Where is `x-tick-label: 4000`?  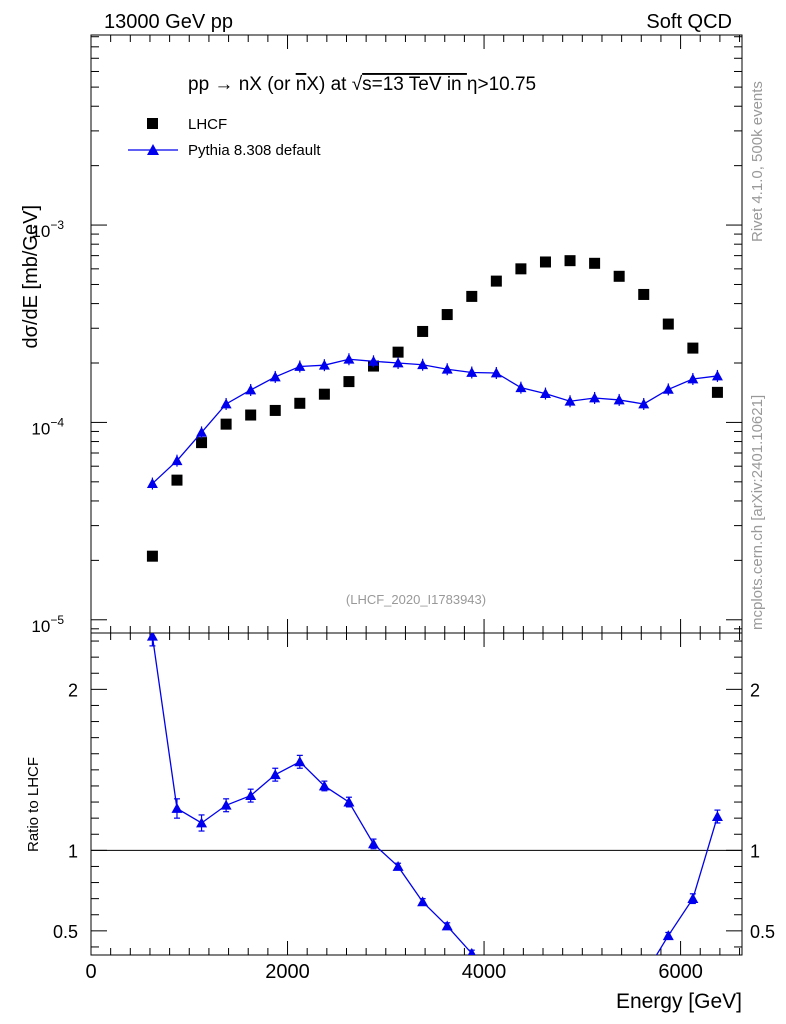
x-tick-label: 4000 is located at coordinates (484, 972).